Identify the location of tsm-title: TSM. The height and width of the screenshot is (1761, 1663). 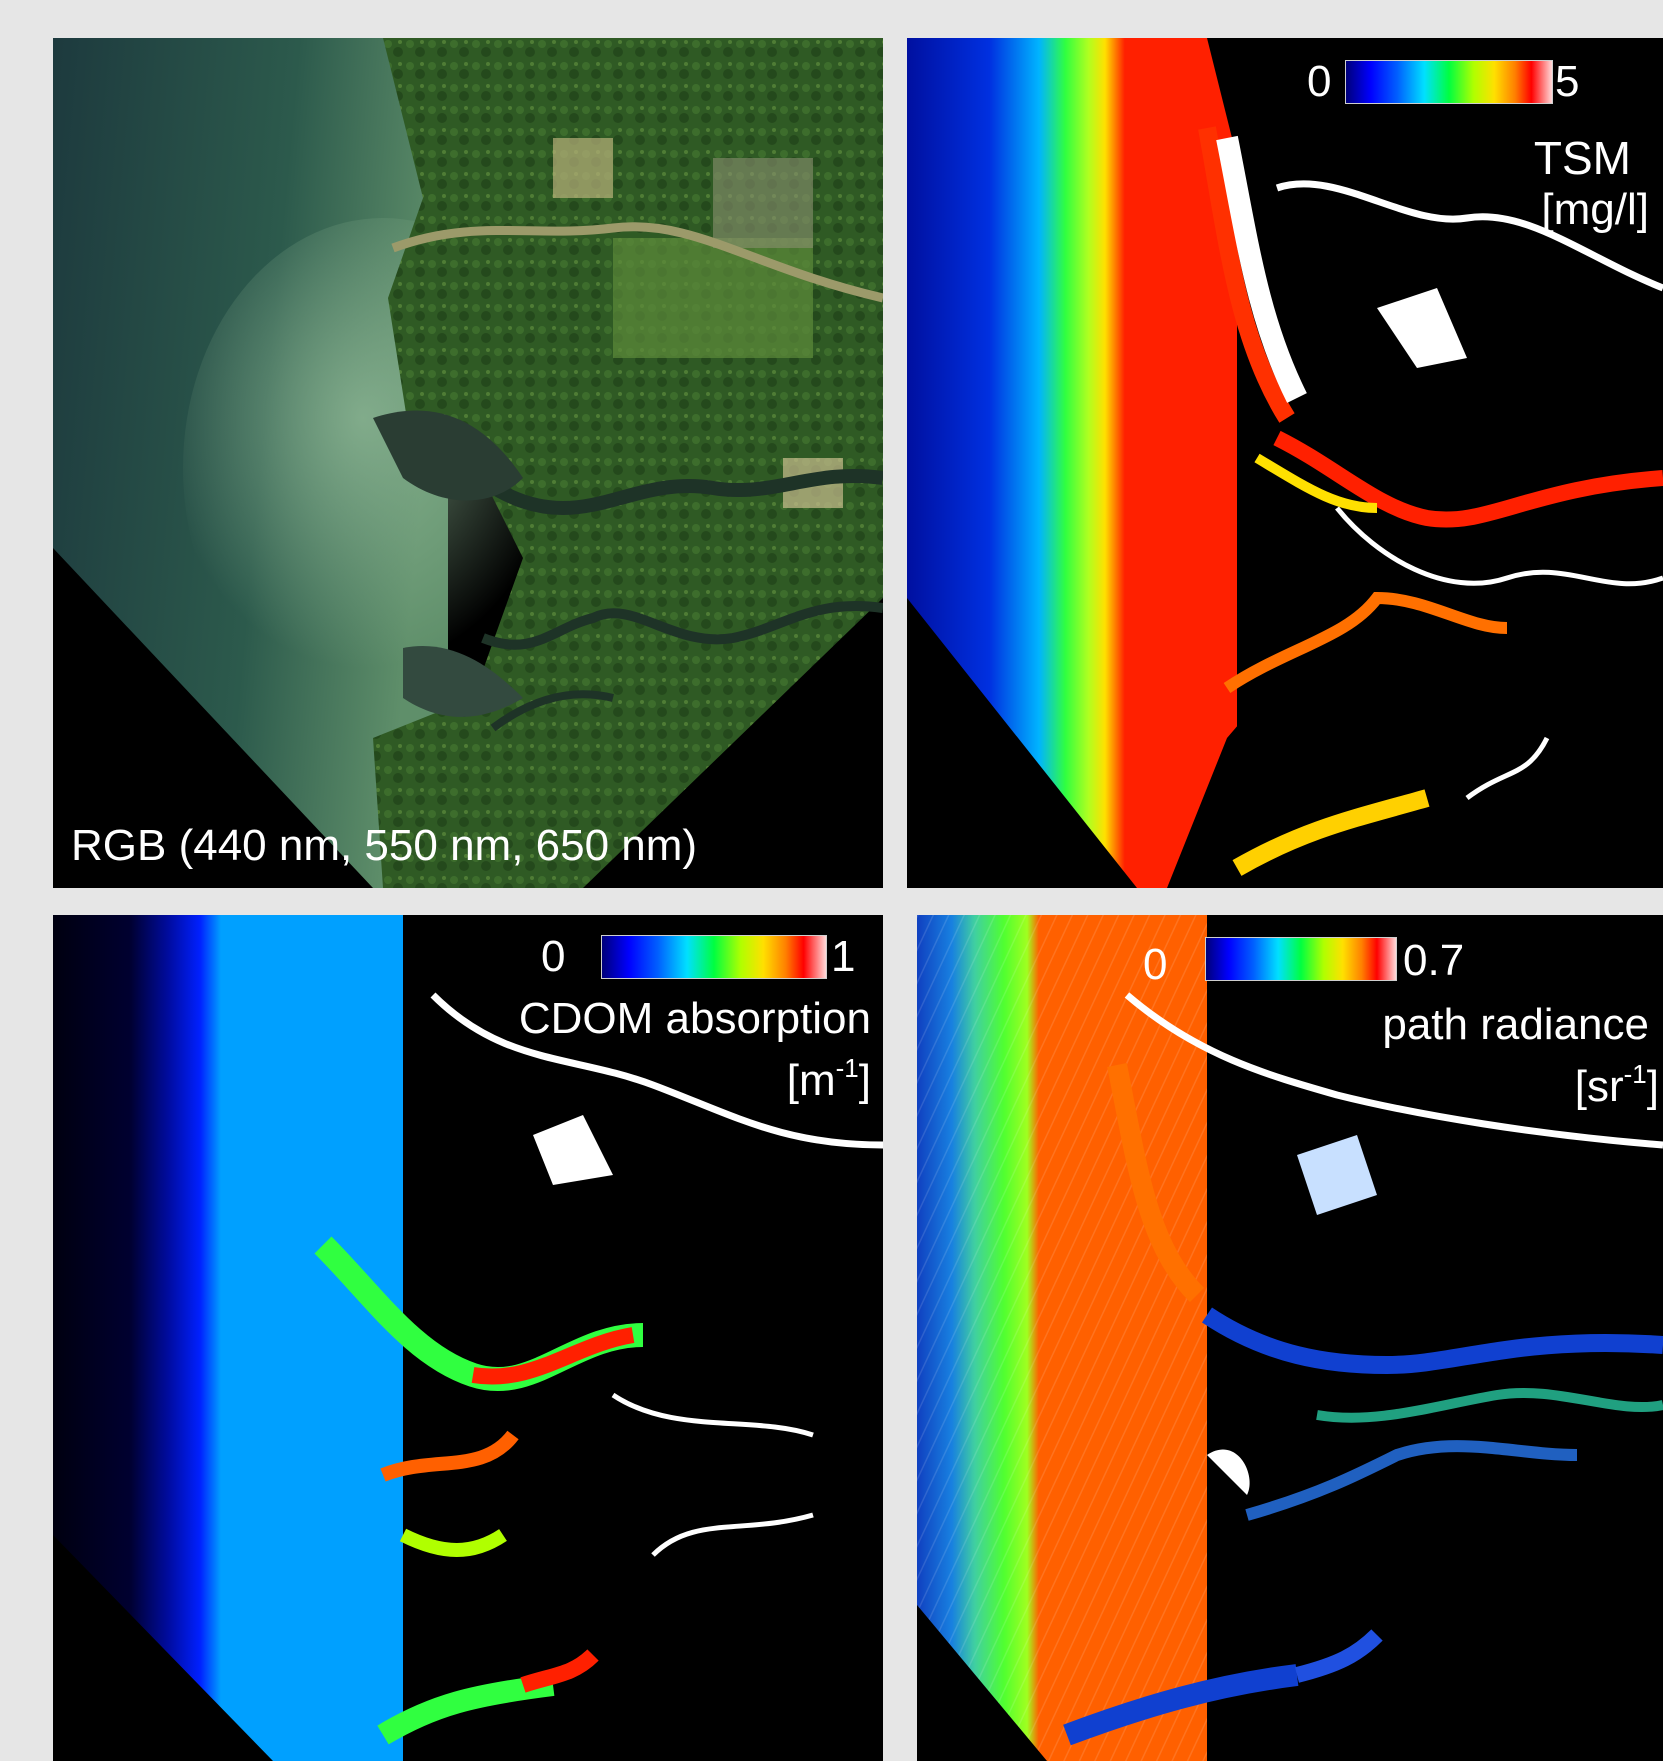
(1582, 158).